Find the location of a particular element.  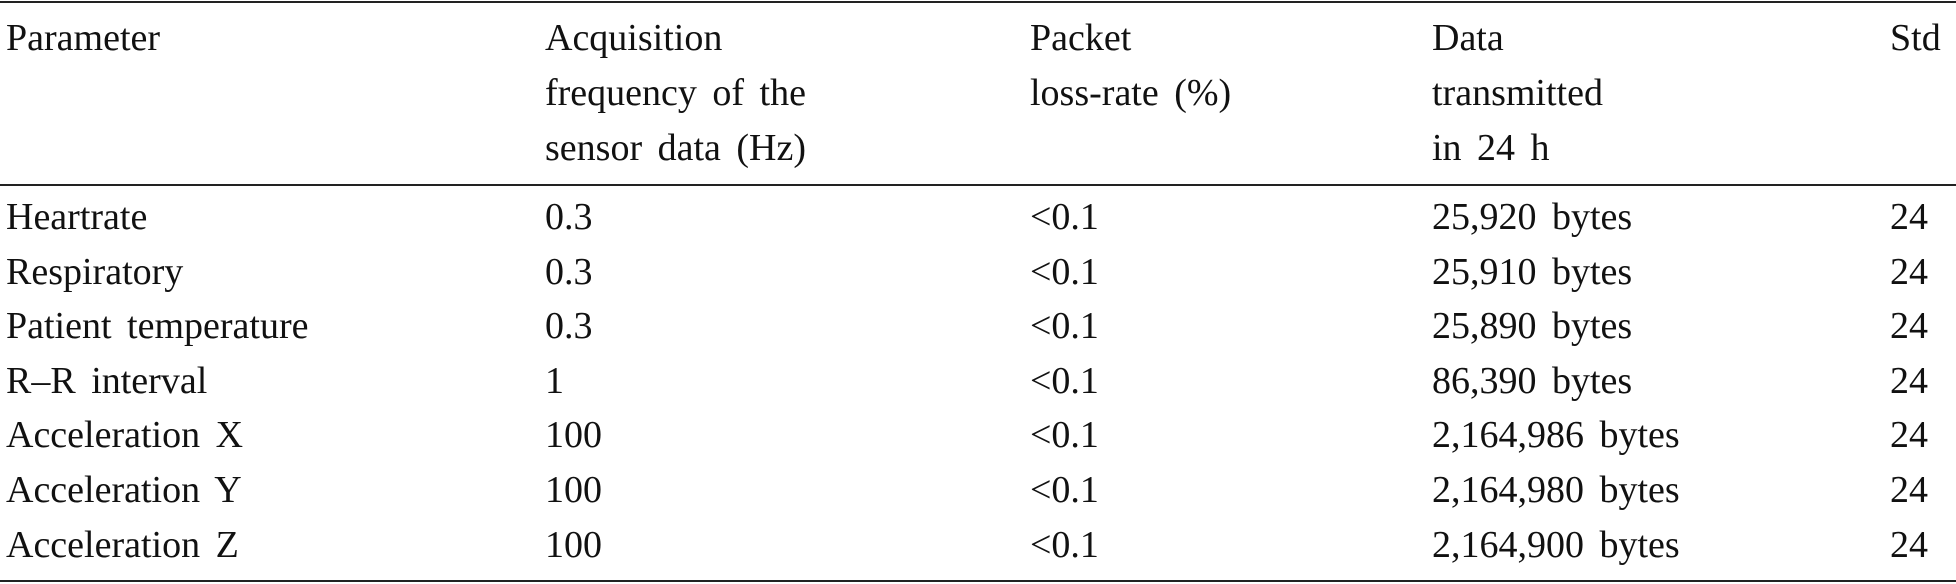

table-cell: Heartrate is located at coordinates (77, 217).